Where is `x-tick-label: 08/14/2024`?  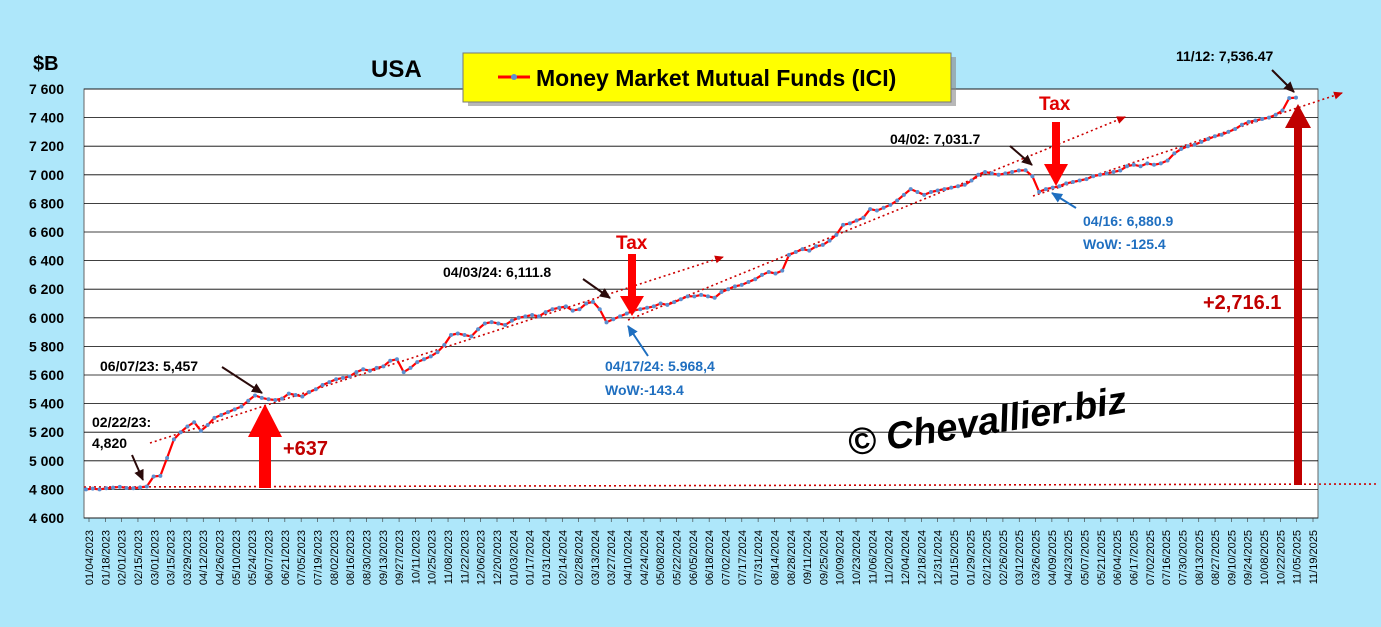 x-tick-label: 08/14/2024 is located at coordinates (775, 557).